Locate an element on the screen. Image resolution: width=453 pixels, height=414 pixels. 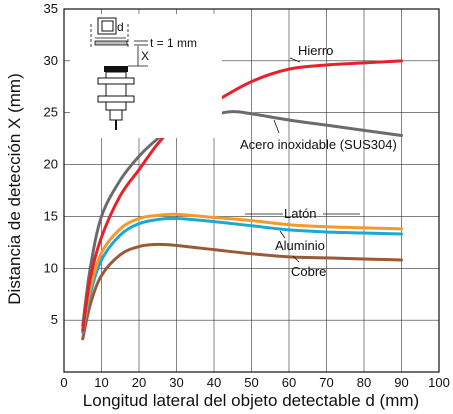
sensor-nut-bottom is located at coordinates (116, 99).